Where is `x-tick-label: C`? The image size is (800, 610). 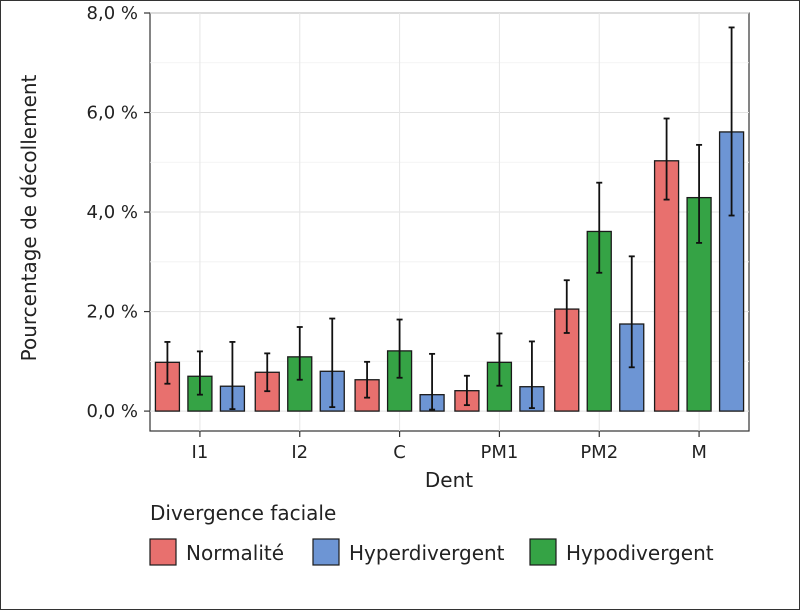 x-tick-label: C is located at coordinates (399, 452).